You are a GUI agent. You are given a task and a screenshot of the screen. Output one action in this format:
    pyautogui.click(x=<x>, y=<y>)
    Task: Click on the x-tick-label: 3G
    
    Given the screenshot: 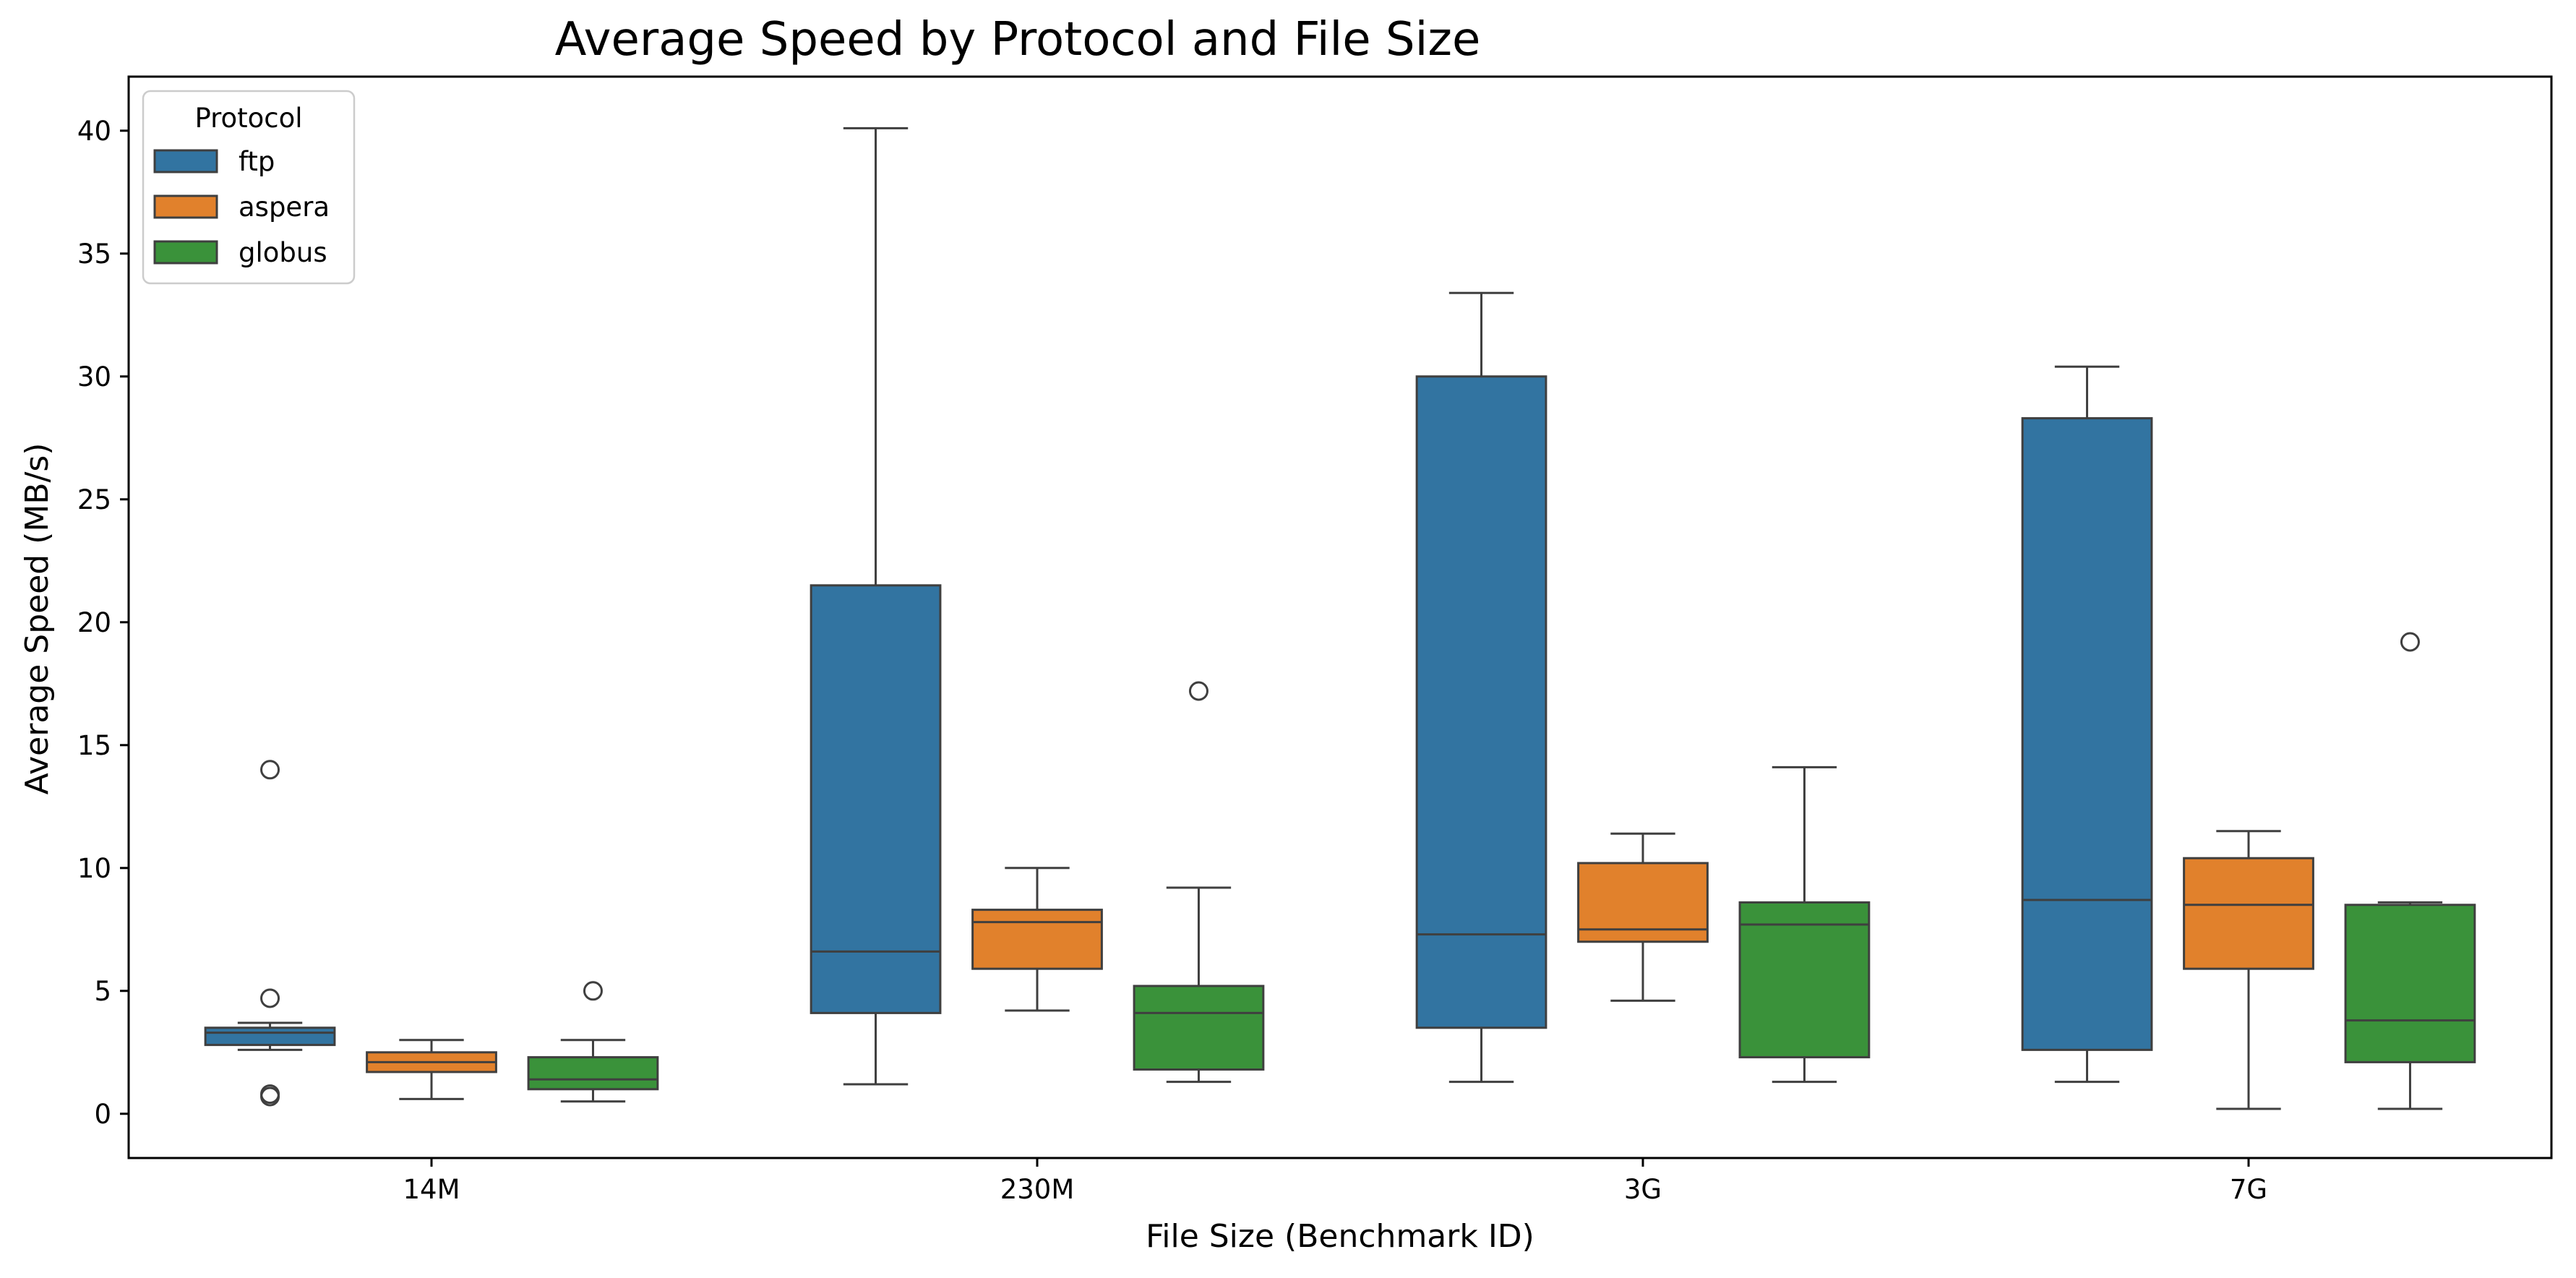 What is the action you would take?
    pyautogui.click(x=1643, y=1189)
    